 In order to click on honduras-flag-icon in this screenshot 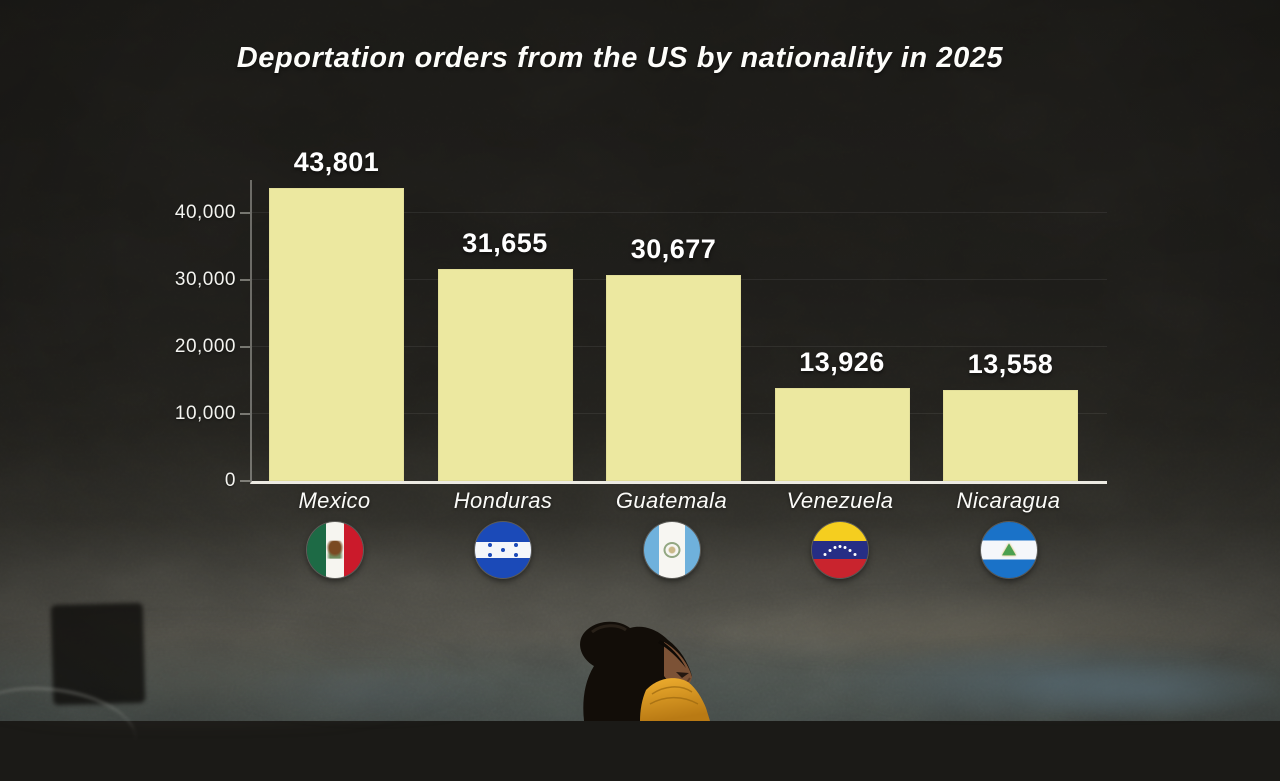, I will do `click(503, 550)`.